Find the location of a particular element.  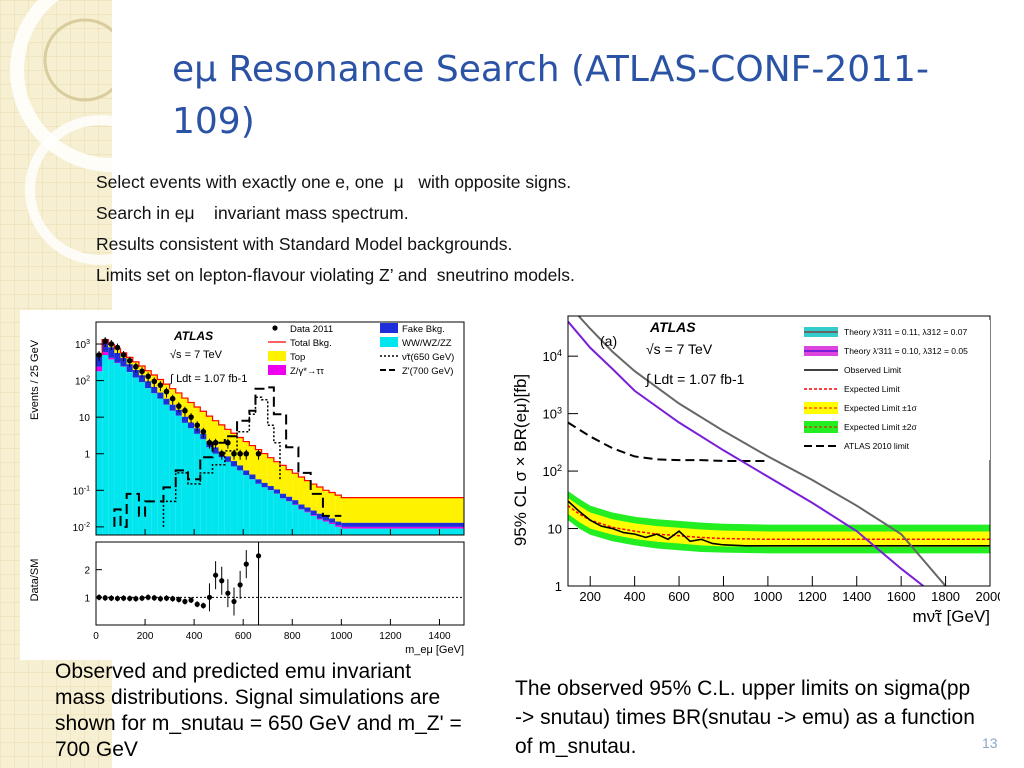

panel-label: (a) is located at coordinates (608, 341).